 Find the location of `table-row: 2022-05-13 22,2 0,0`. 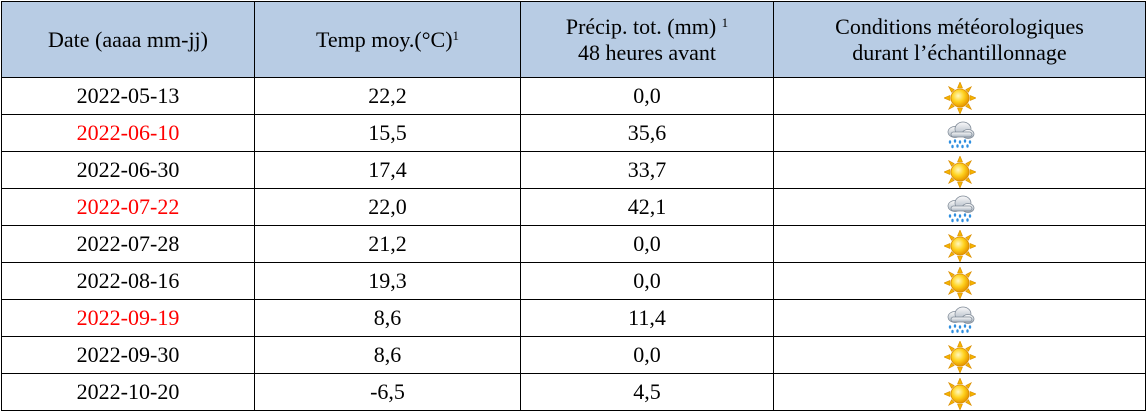

table-row: 2022-05-13 22,2 0,0 is located at coordinates (573, 96).